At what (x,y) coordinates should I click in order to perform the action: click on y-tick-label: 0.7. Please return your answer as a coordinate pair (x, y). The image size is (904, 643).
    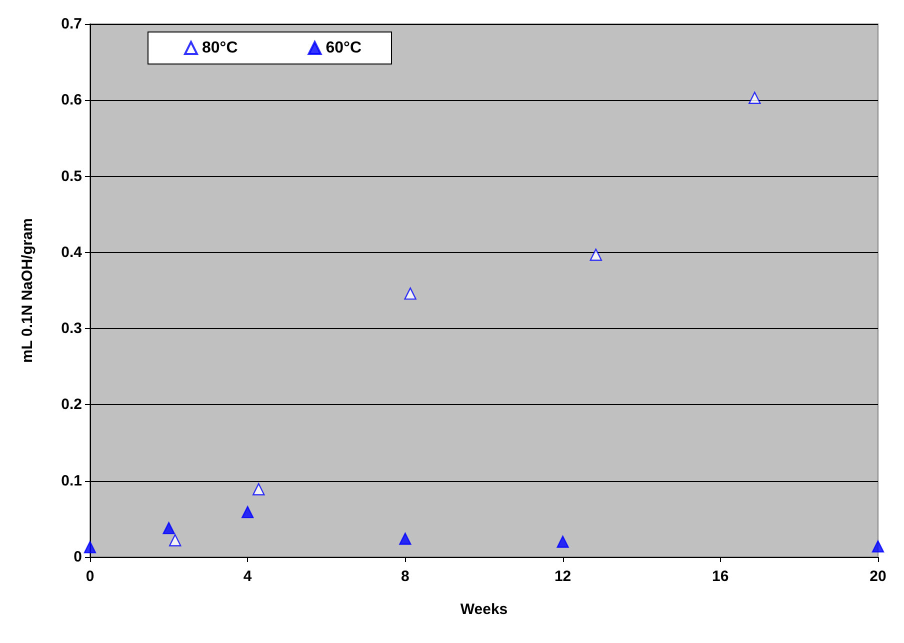
    Looking at the image, I should click on (71, 24).